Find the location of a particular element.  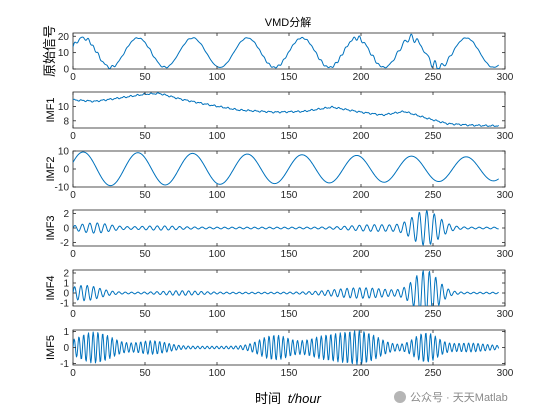

watermark-text: 公众号 · 天天Matlab is located at coordinates (459, 397).